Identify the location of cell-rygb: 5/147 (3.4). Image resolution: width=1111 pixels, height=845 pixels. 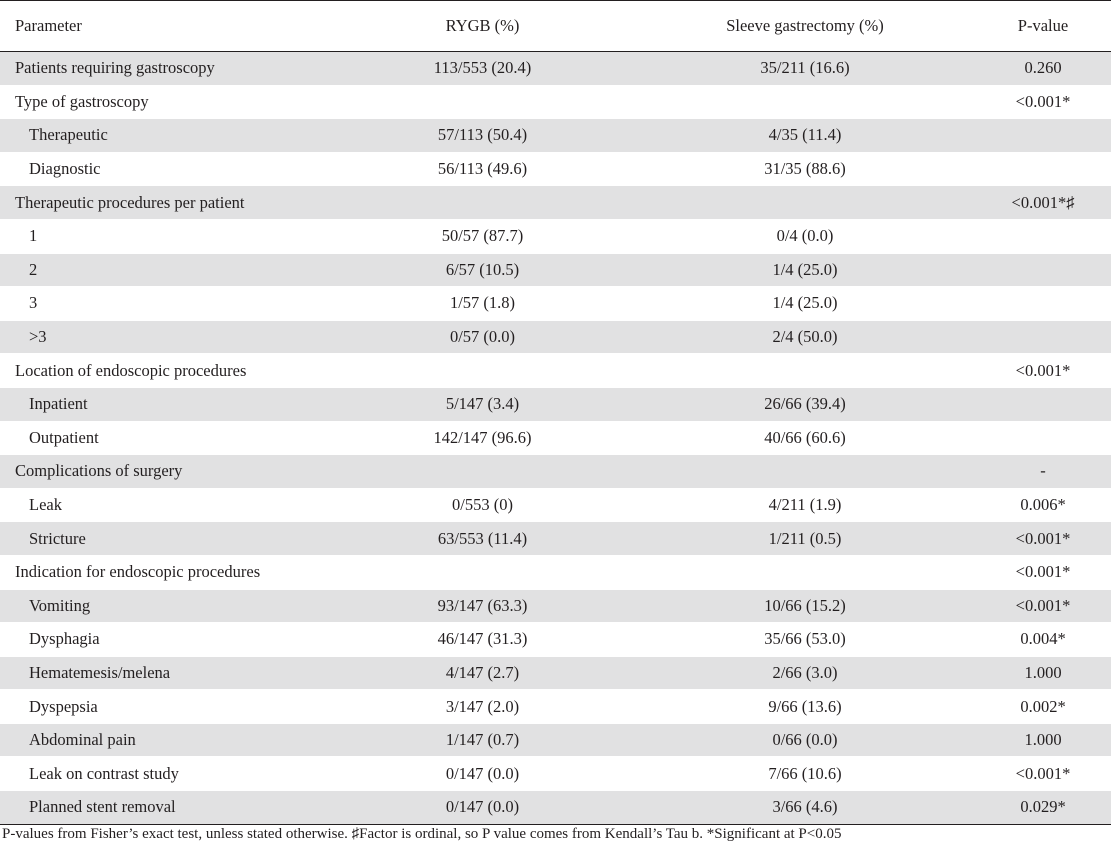
(482, 404).